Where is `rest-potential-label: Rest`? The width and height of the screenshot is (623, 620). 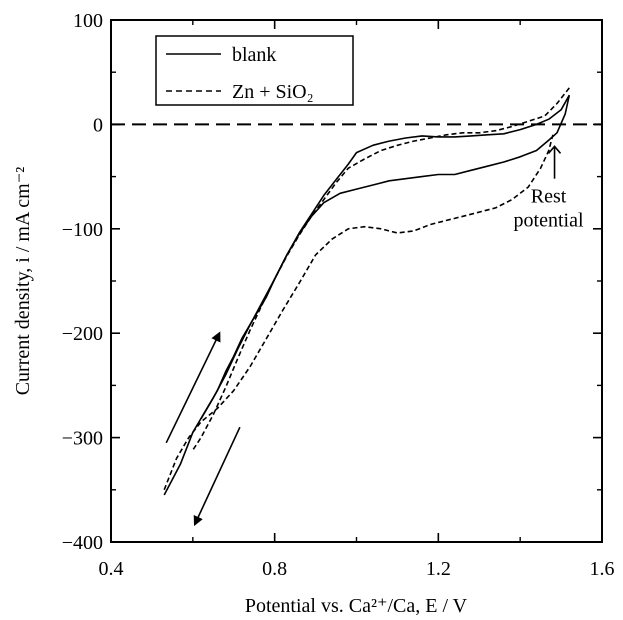
rest-potential-label: Rest is located at coordinates (549, 197).